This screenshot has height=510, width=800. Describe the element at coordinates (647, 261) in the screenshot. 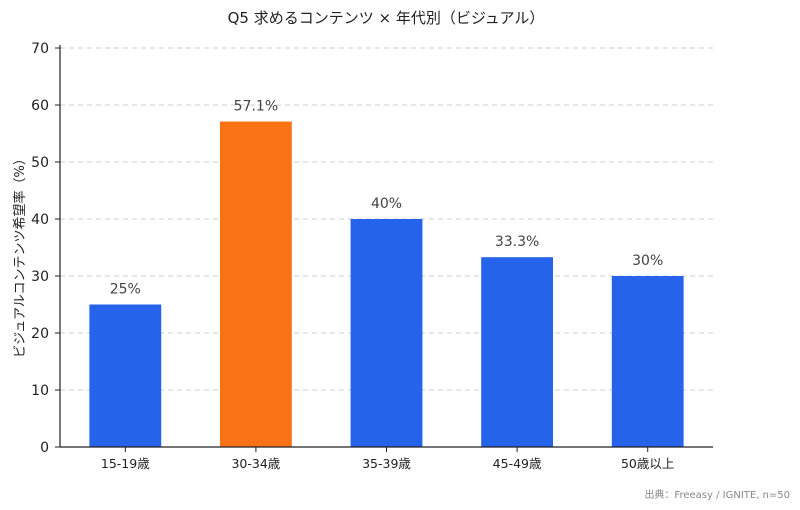

I see `bar-value-label: 30%` at that location.